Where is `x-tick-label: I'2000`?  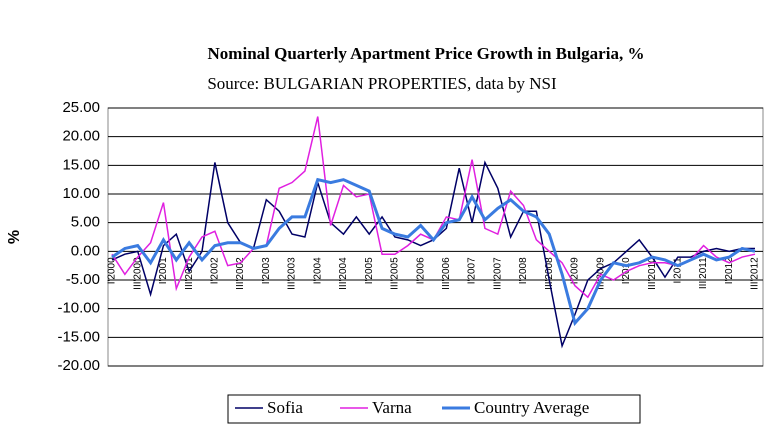 x-tick-label: I'2000 is located at coordinates (112, 270).